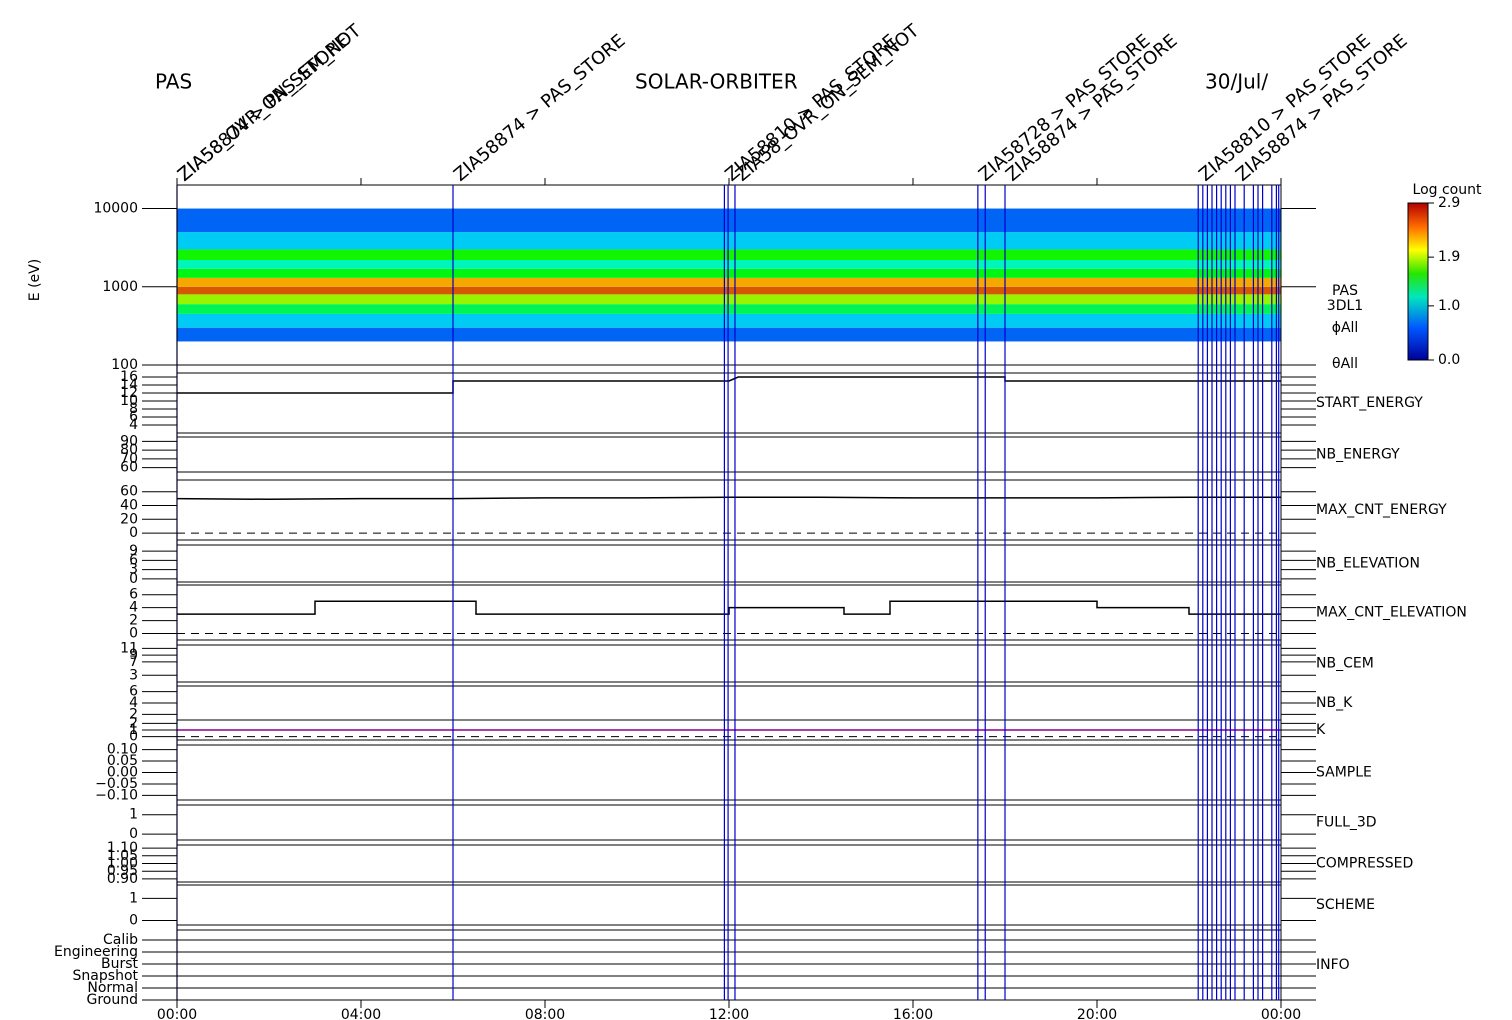  I want to click on y-tick-label: 0.00, so click(122, 773).